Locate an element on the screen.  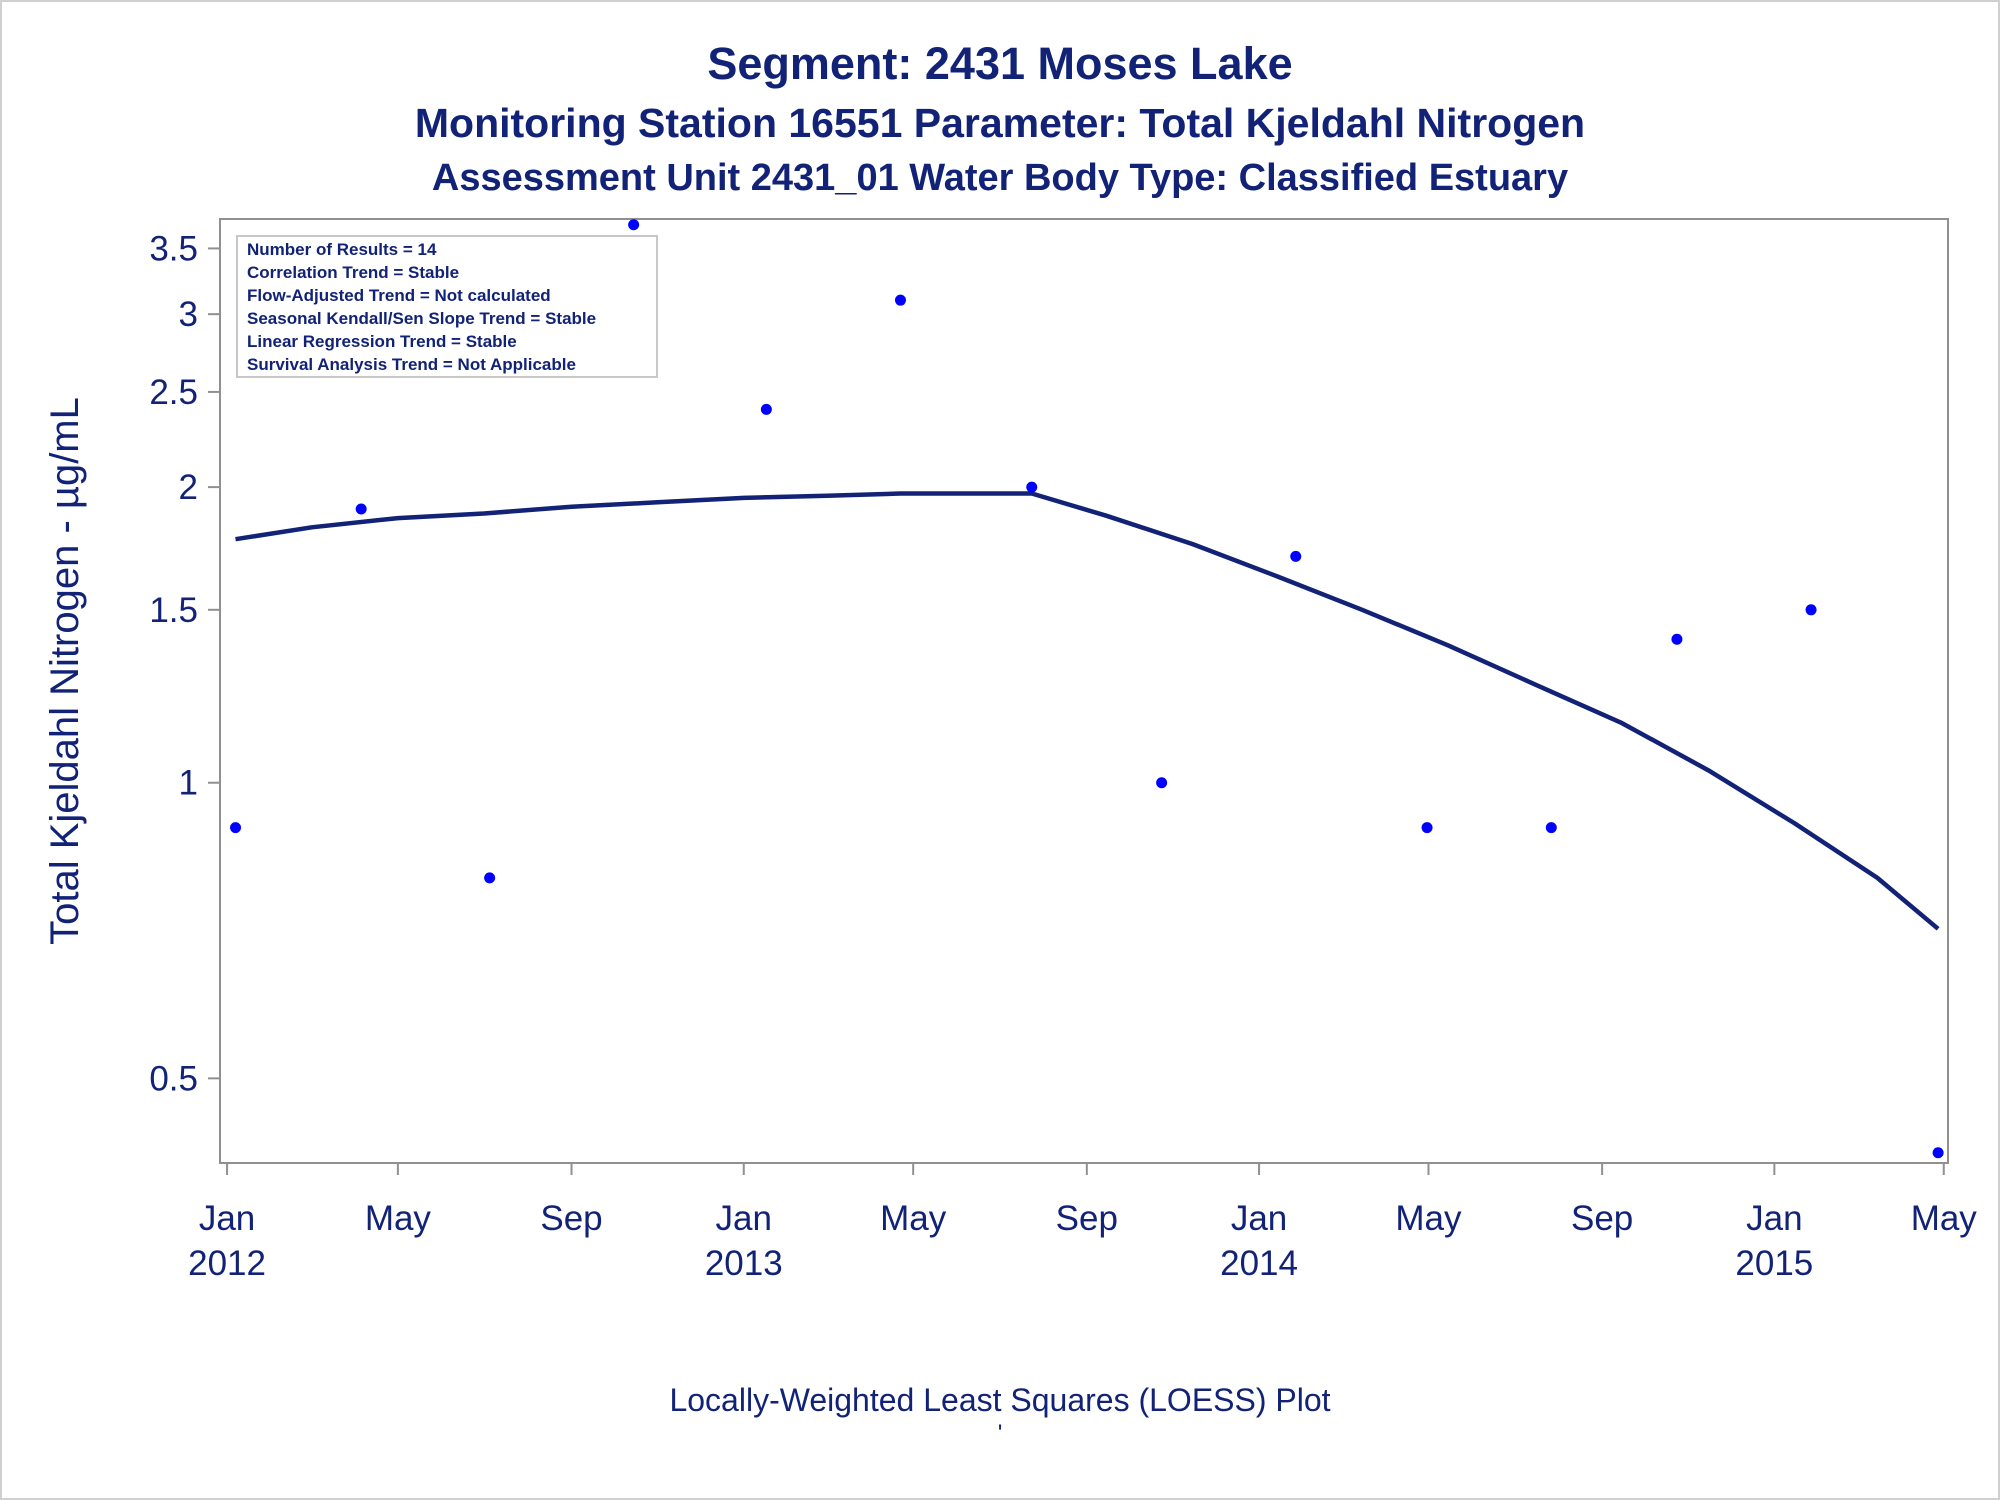
legend-border is located at coordinates (447, 306).